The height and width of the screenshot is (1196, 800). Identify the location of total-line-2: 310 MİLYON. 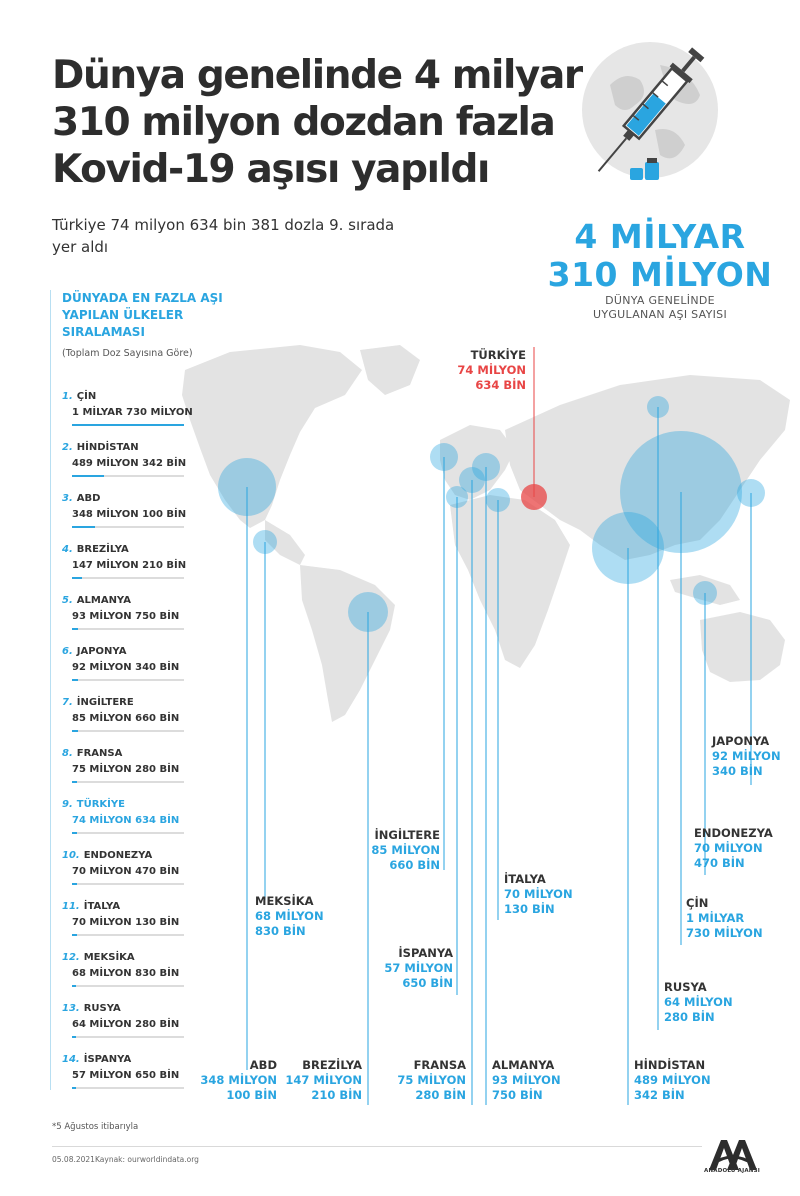
(660, 274).